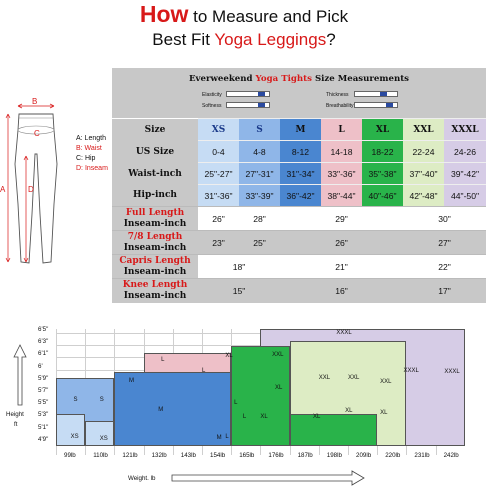 This screenshot has width=488, height=488. I want to click on x-tick-label: 132lb, so click(159, 455).